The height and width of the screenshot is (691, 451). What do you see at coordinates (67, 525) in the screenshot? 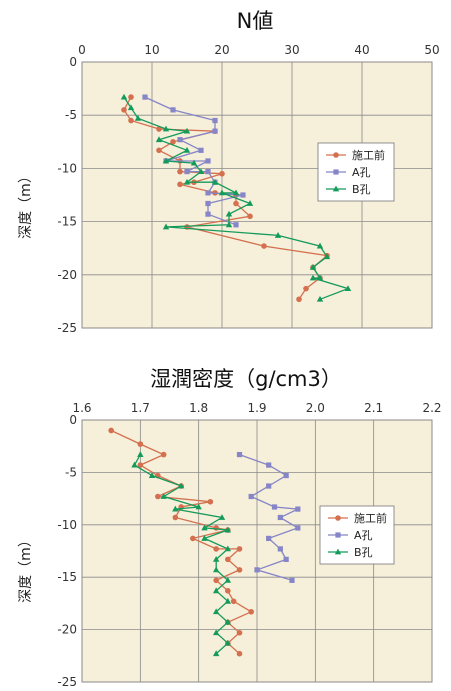
I see `y-tick-label: -10` at bounding box center [67, 525].